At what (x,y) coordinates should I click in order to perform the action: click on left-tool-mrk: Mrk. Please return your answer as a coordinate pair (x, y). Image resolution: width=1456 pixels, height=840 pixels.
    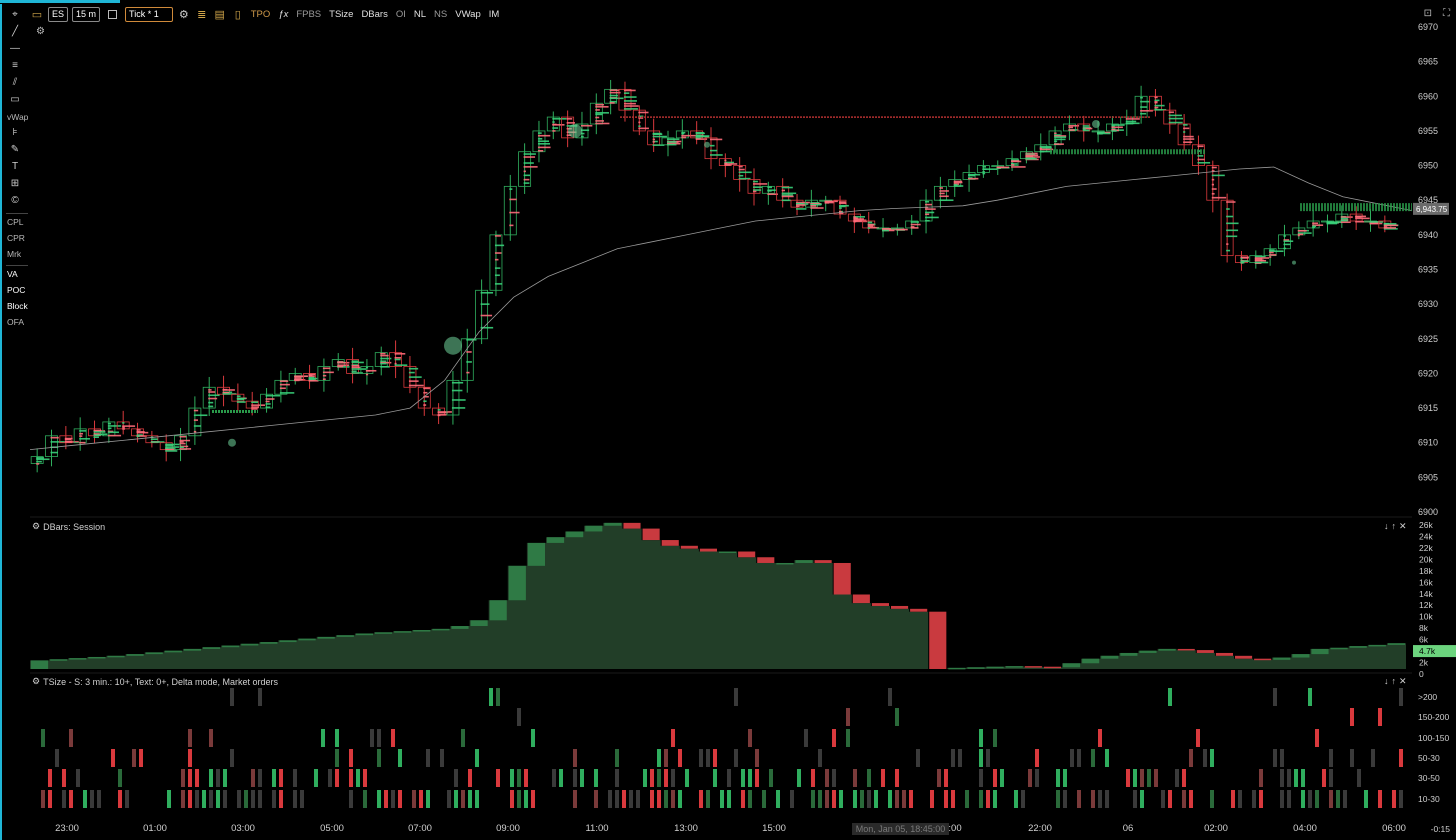
    Looking at the image, I should click on (14, 254).